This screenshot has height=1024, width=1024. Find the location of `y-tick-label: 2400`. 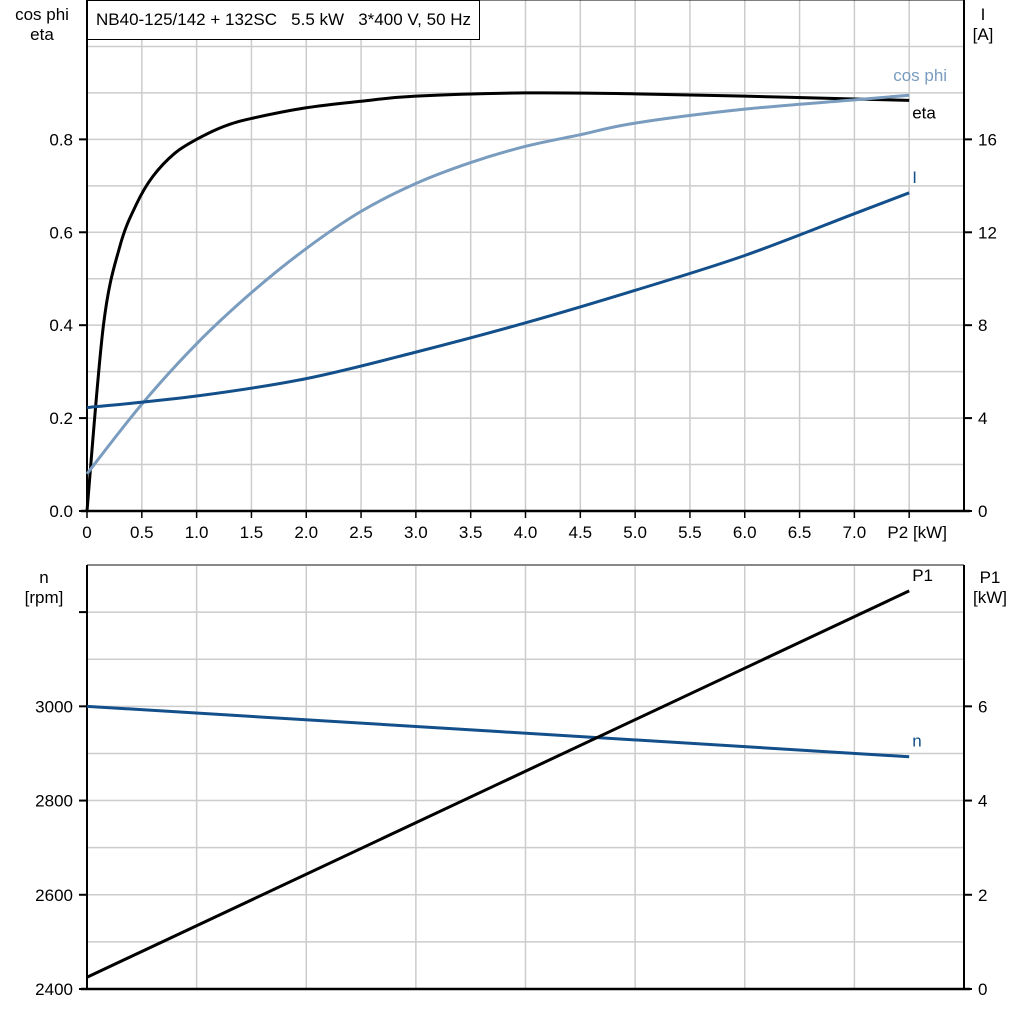

y-tick-label: 2400 is located at coordinates (54, 989).